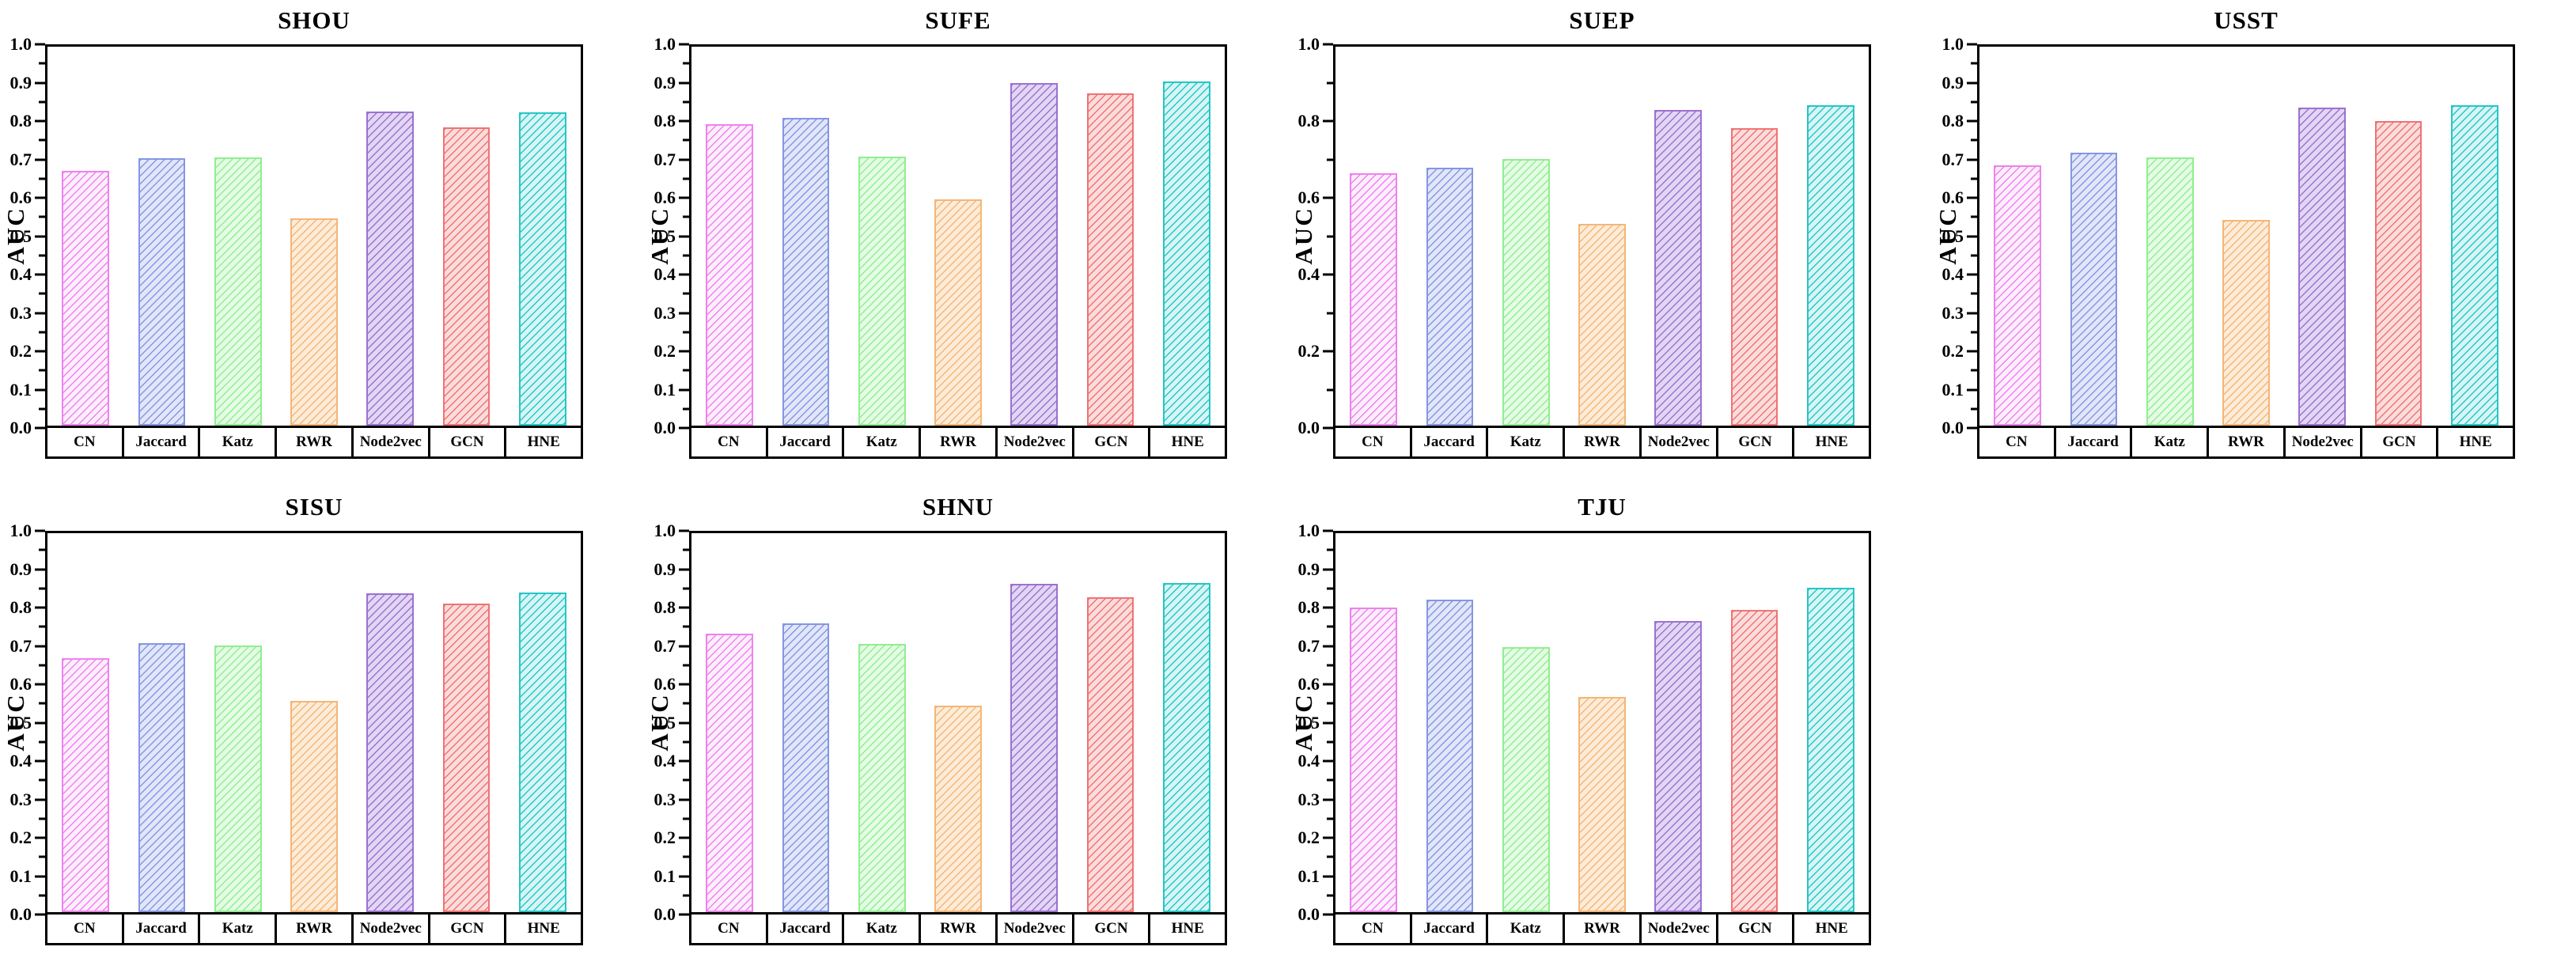  Describe the element at coordinates (20, 82) in the screenshot. I see `y-tick-label: 0.9` at that location.